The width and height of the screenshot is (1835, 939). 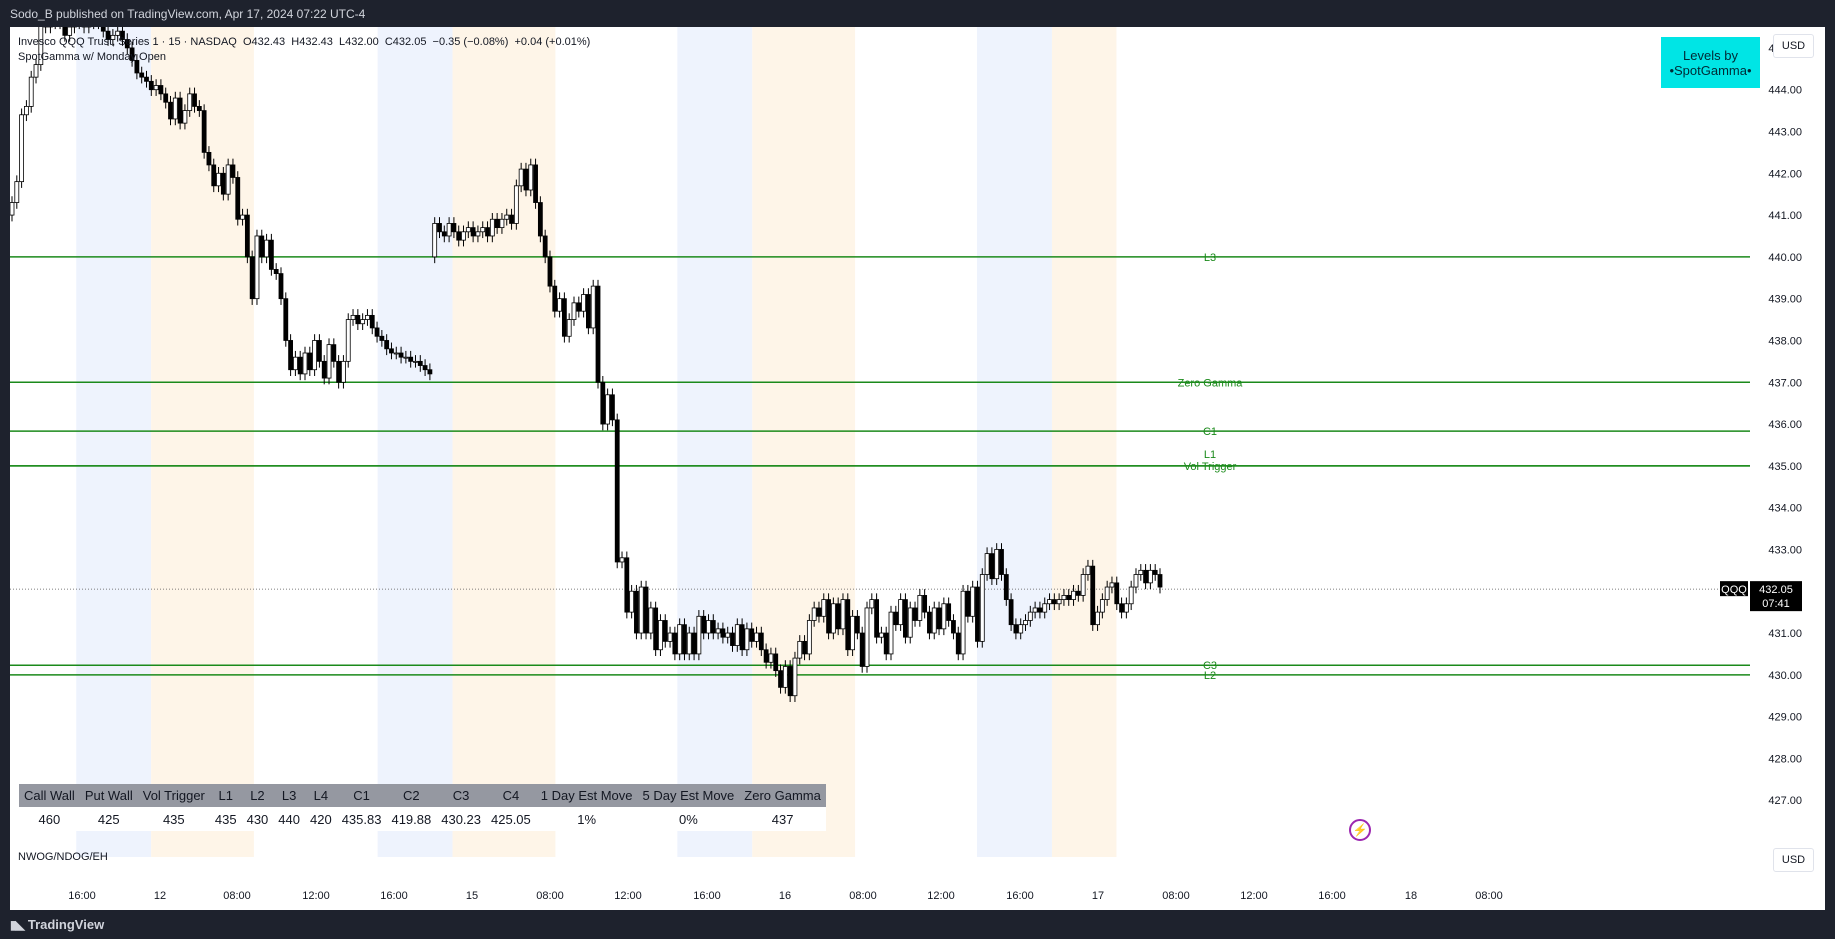 I want to click on y-tick-label: 442.00, so click(x=1785, y=174).